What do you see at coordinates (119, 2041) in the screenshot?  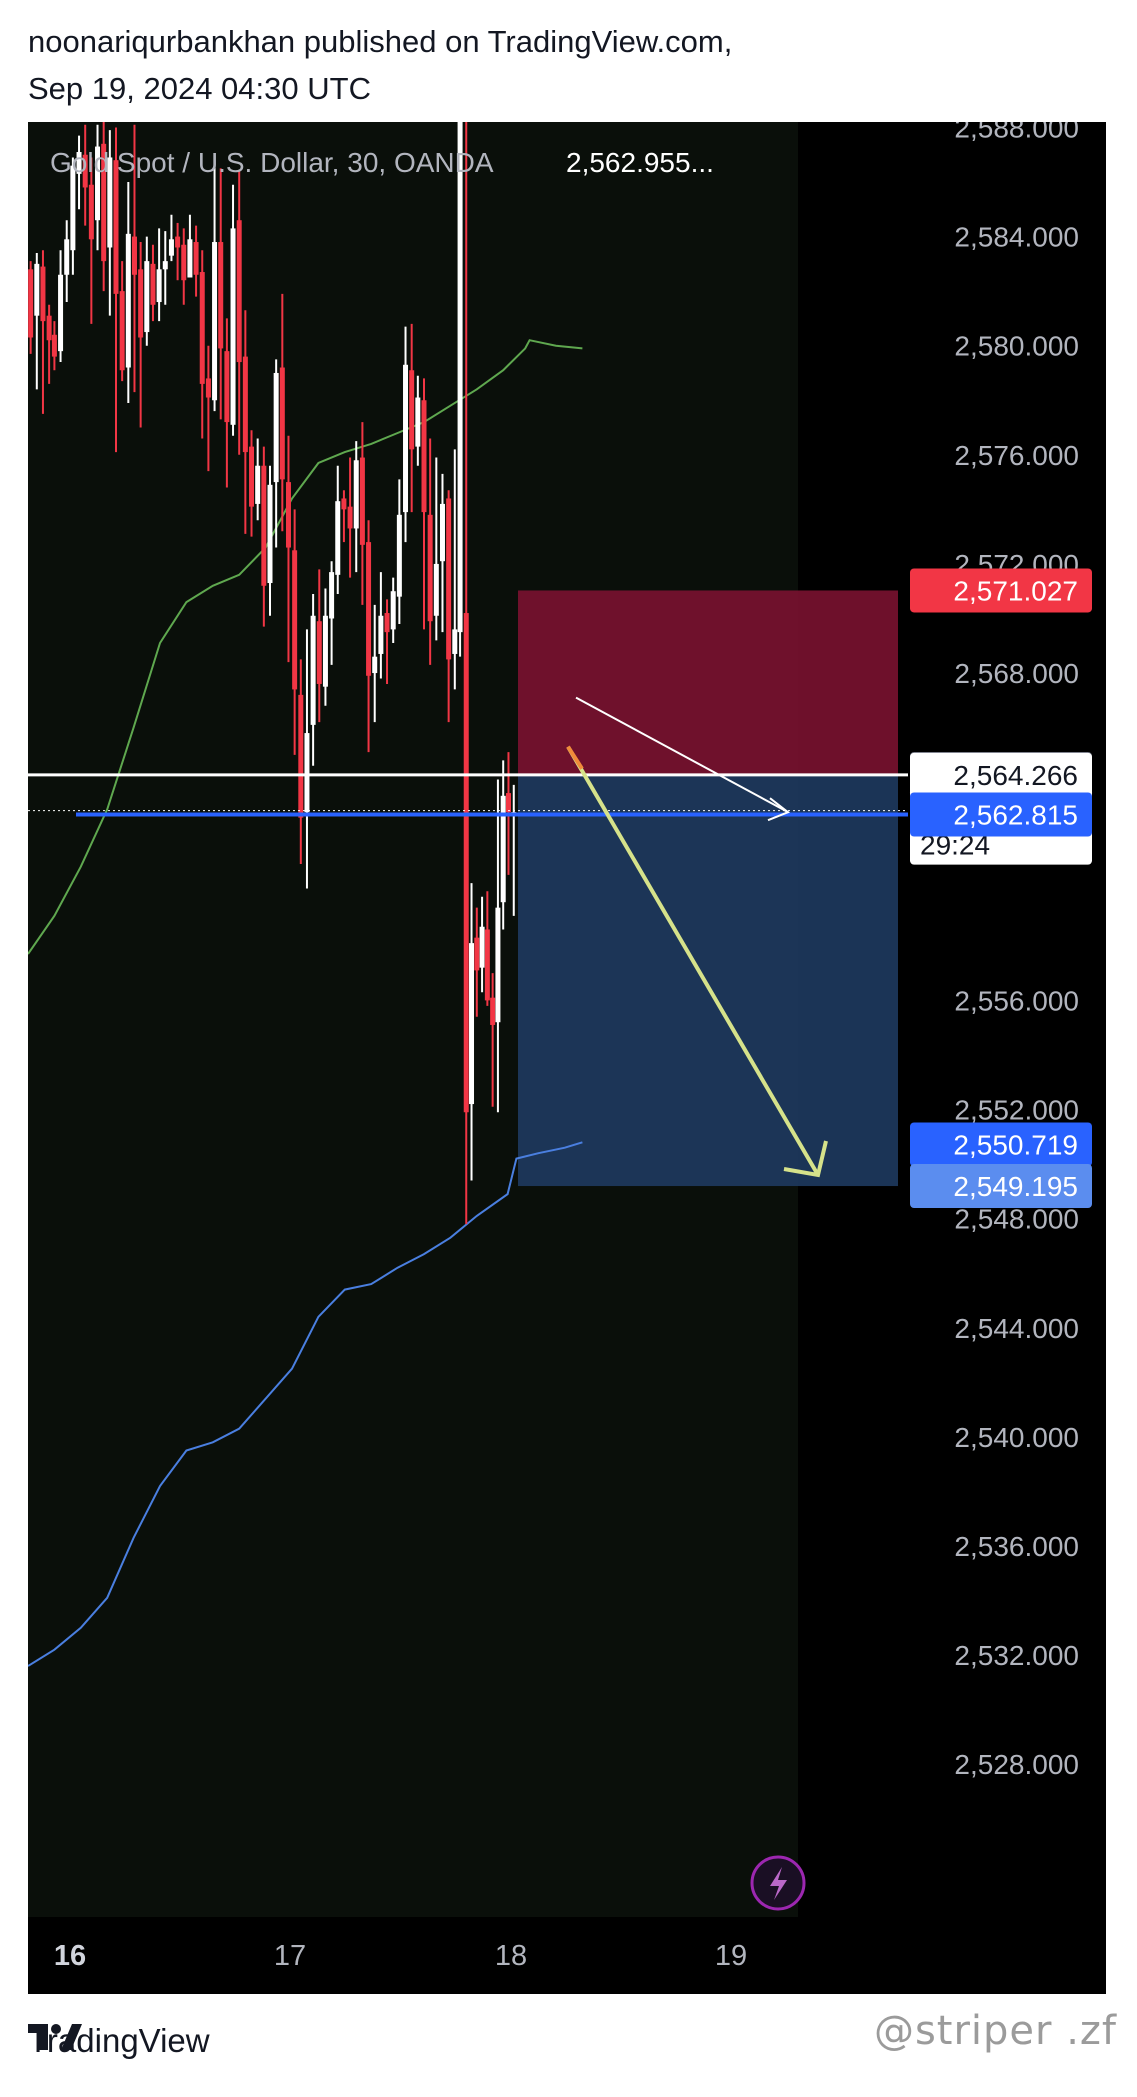 I see `tradingview-logo: TradingView` at bounding box center [119, 2041].